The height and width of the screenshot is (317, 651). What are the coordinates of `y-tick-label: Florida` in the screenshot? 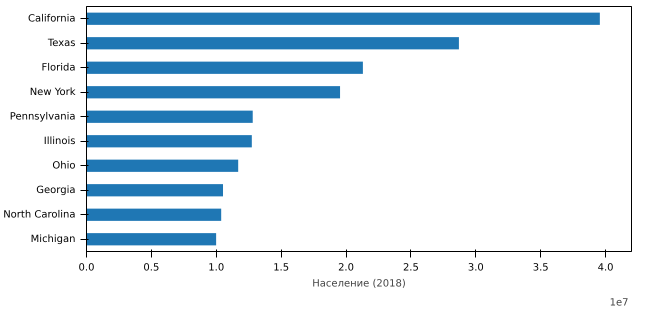 It's located at (58, 68).